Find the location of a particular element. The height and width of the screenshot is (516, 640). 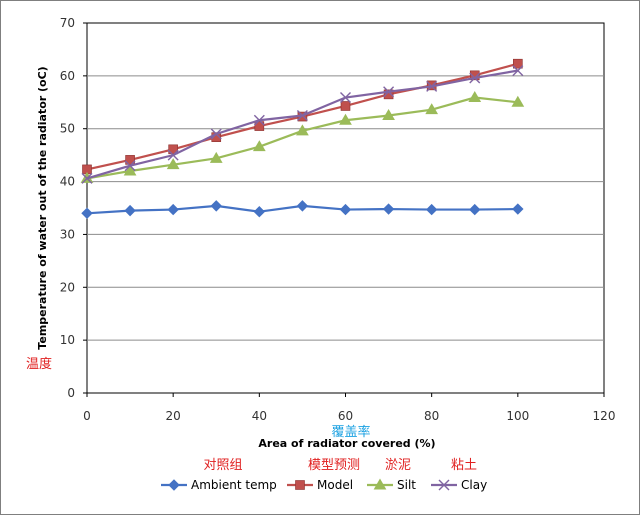

legend-item-ambient-temp: Ambient temp is located at coordinates (219, 485).